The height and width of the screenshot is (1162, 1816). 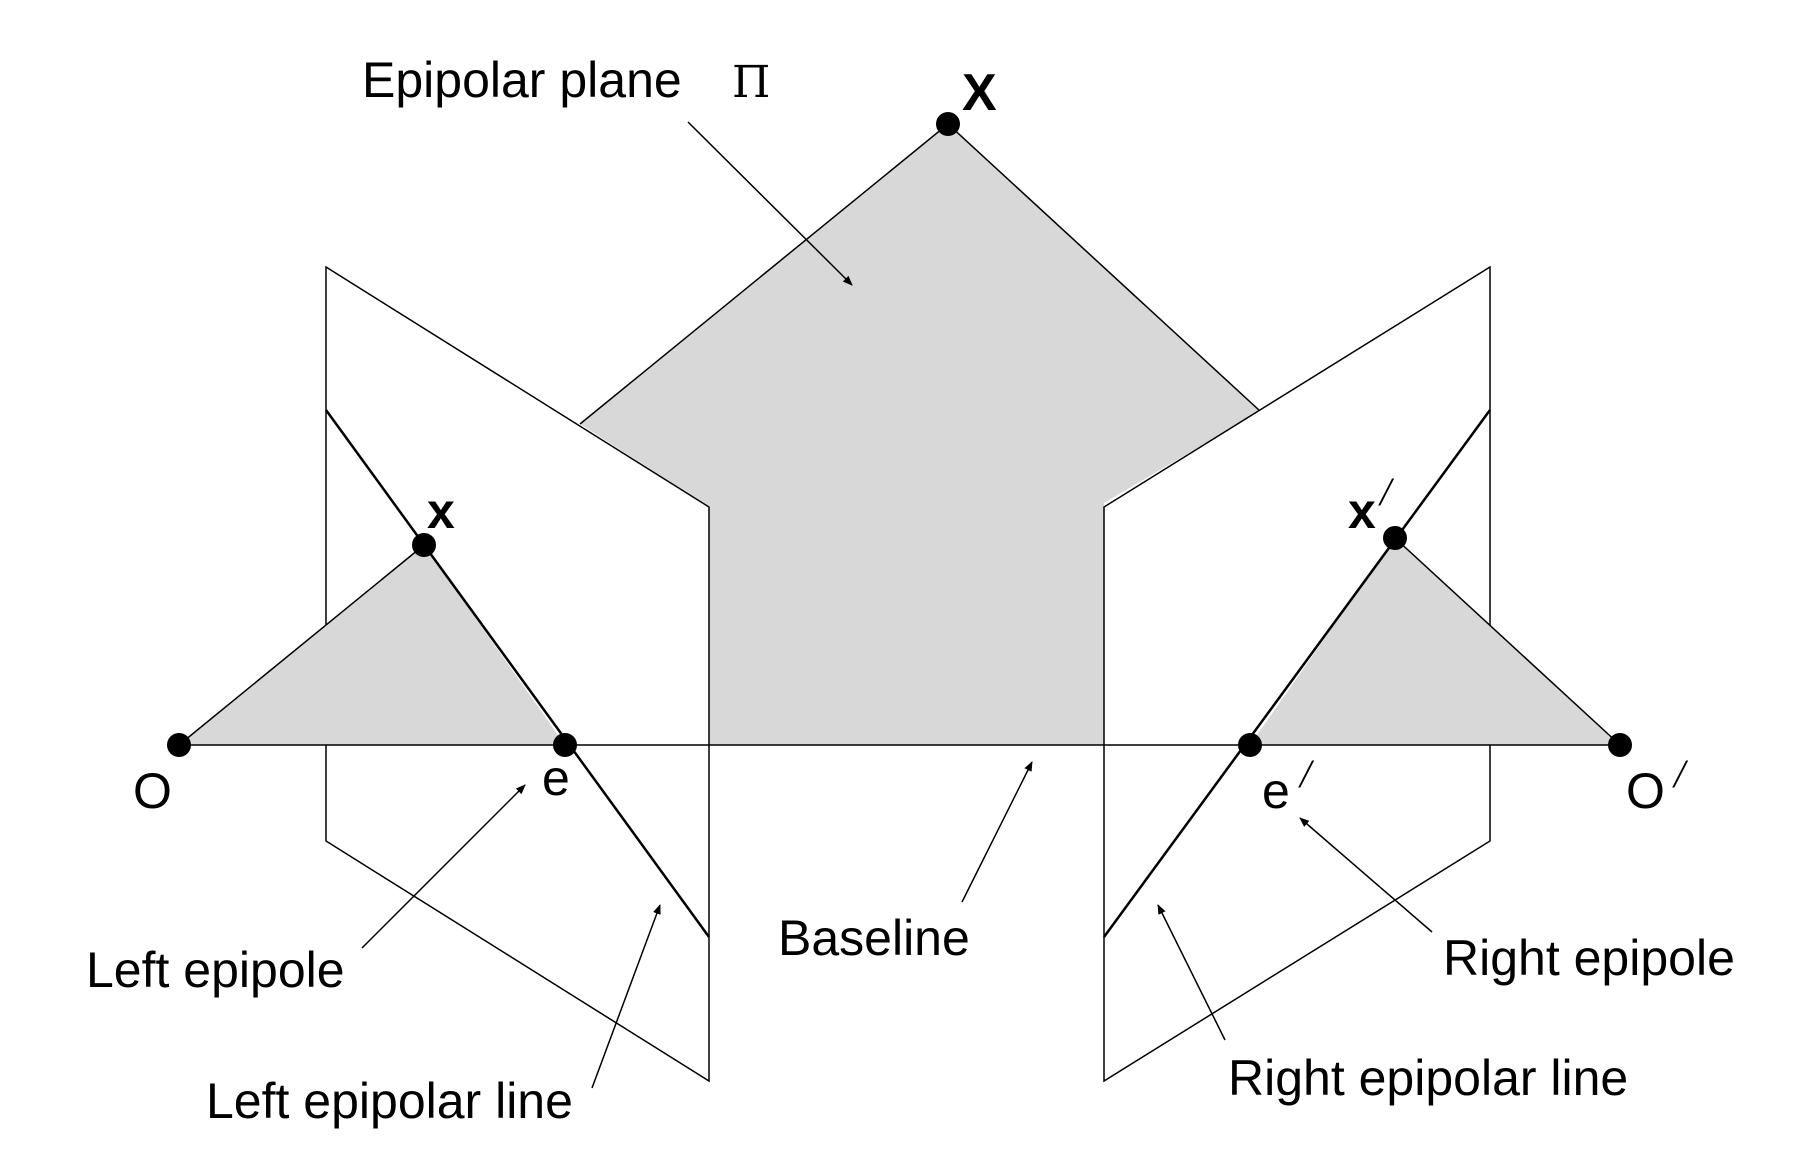 I want to click on left-epipole-point, so click(x=565, y=745).